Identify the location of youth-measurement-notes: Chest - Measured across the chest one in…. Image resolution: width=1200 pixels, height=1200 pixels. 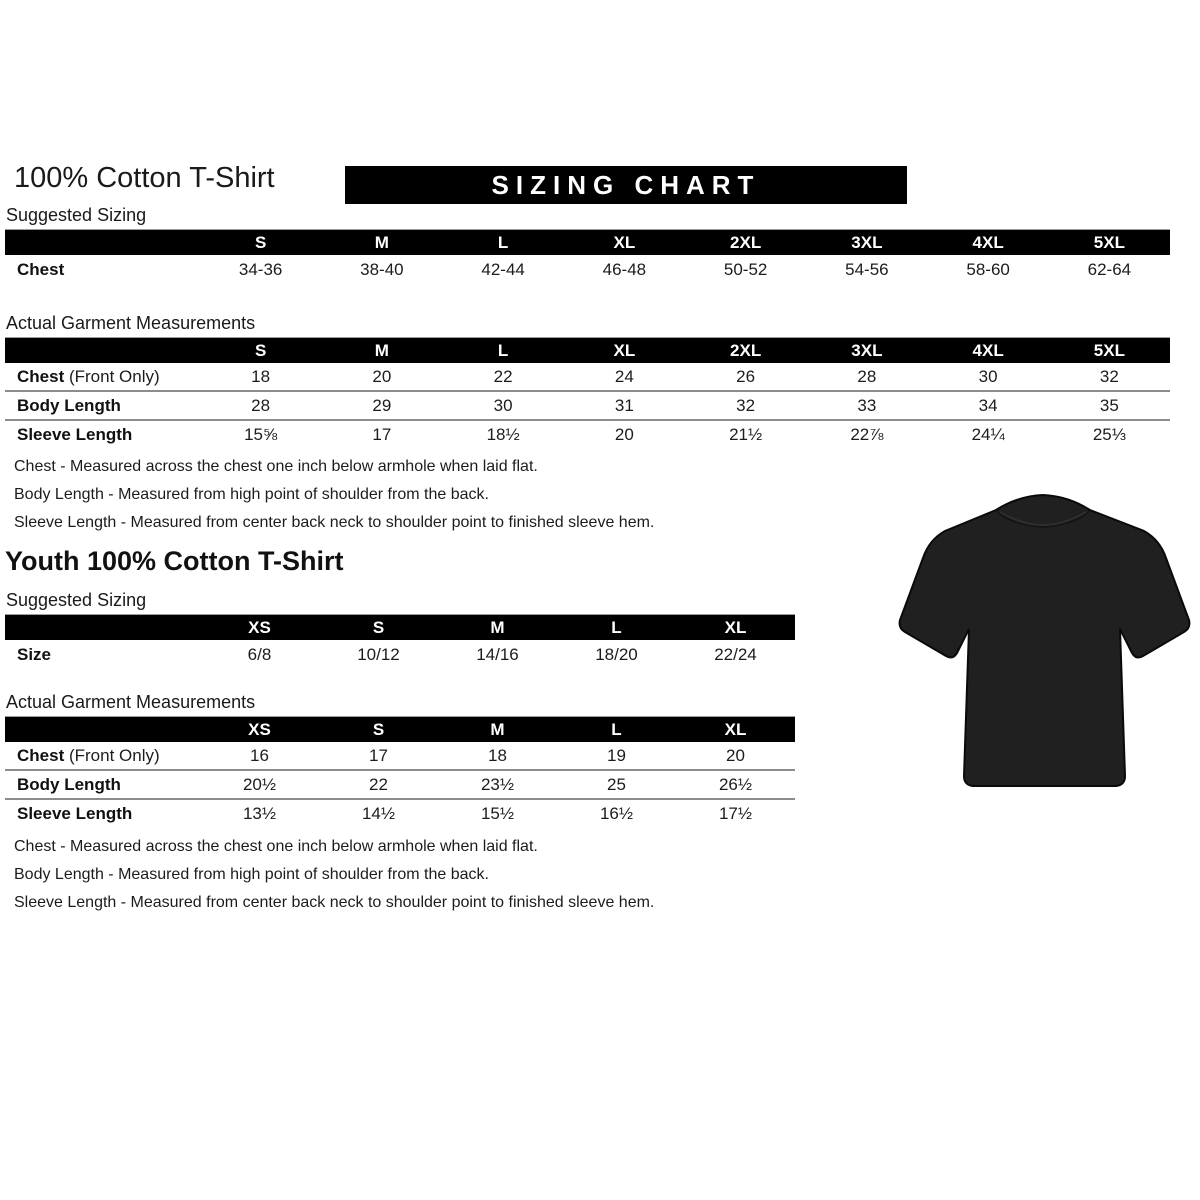
(334, 880).